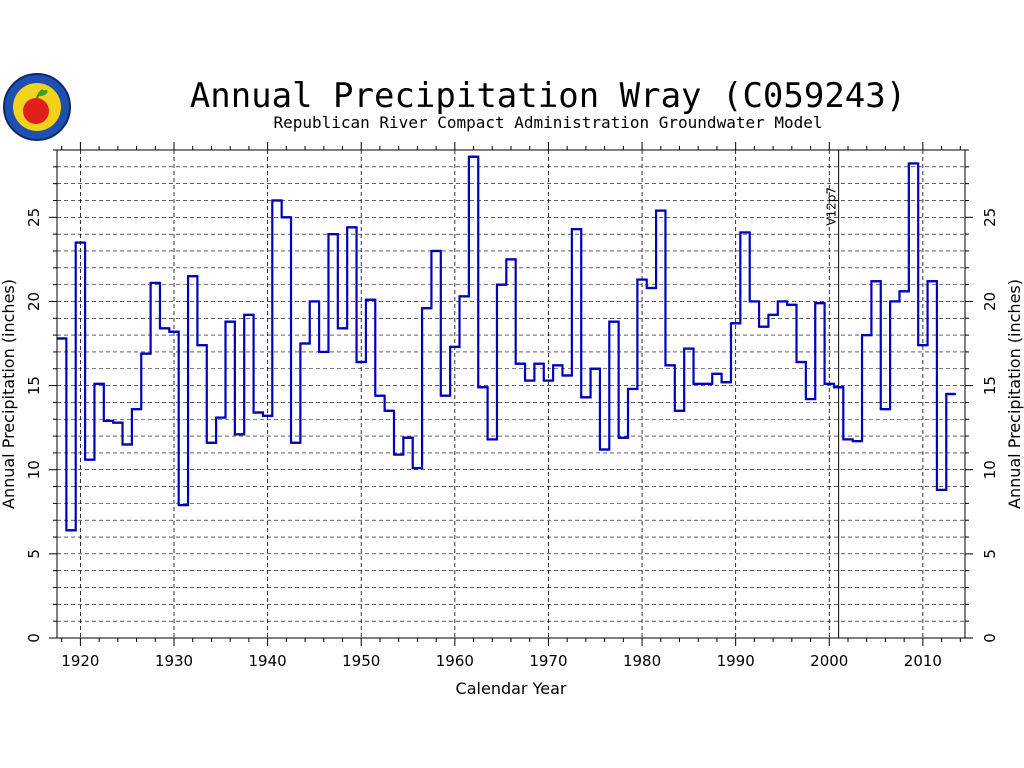  Describe the element at coordinates (1014, 394) in the screenshot. I see `y-axis-label-right: Annual Precipitation (inches)` at that location.